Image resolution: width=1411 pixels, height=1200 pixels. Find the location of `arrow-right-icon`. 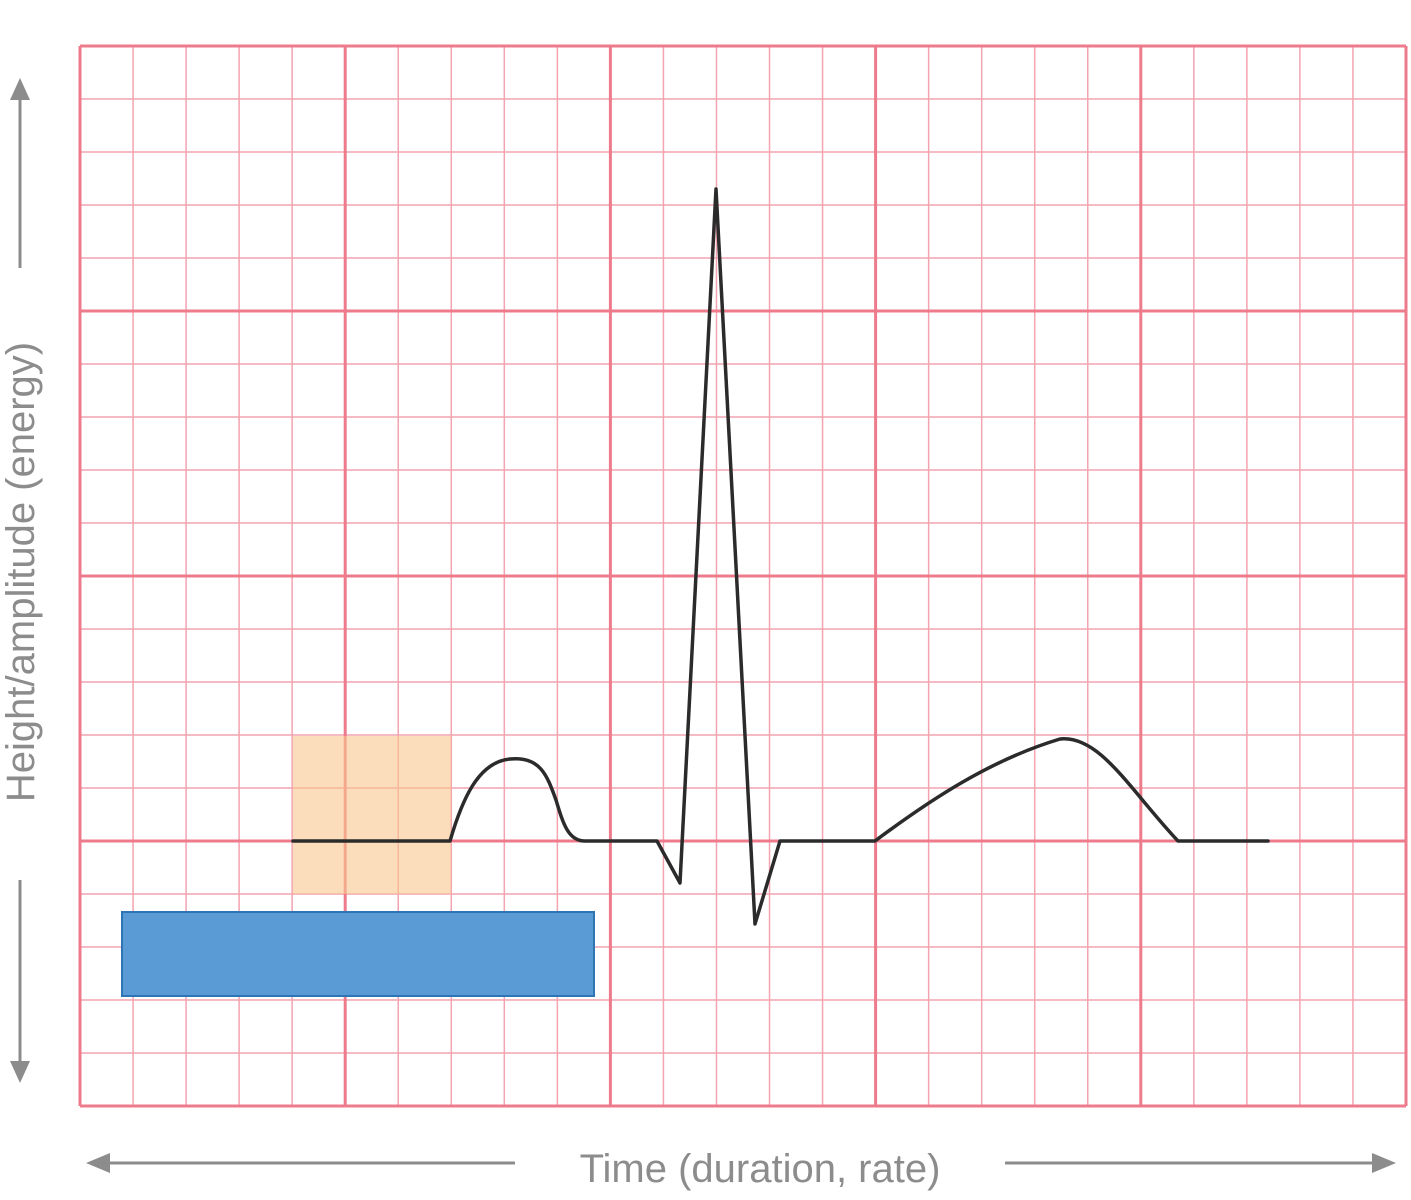

arrow-right-icon is located at coordinates (1384, 1163).